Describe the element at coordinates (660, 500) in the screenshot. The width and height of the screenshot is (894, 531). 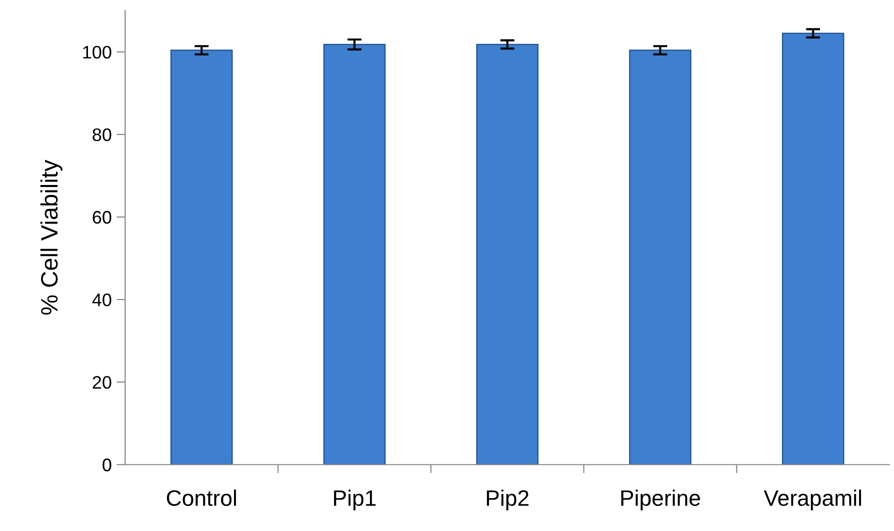
I see `x-tick-label: Piperine` at that location.